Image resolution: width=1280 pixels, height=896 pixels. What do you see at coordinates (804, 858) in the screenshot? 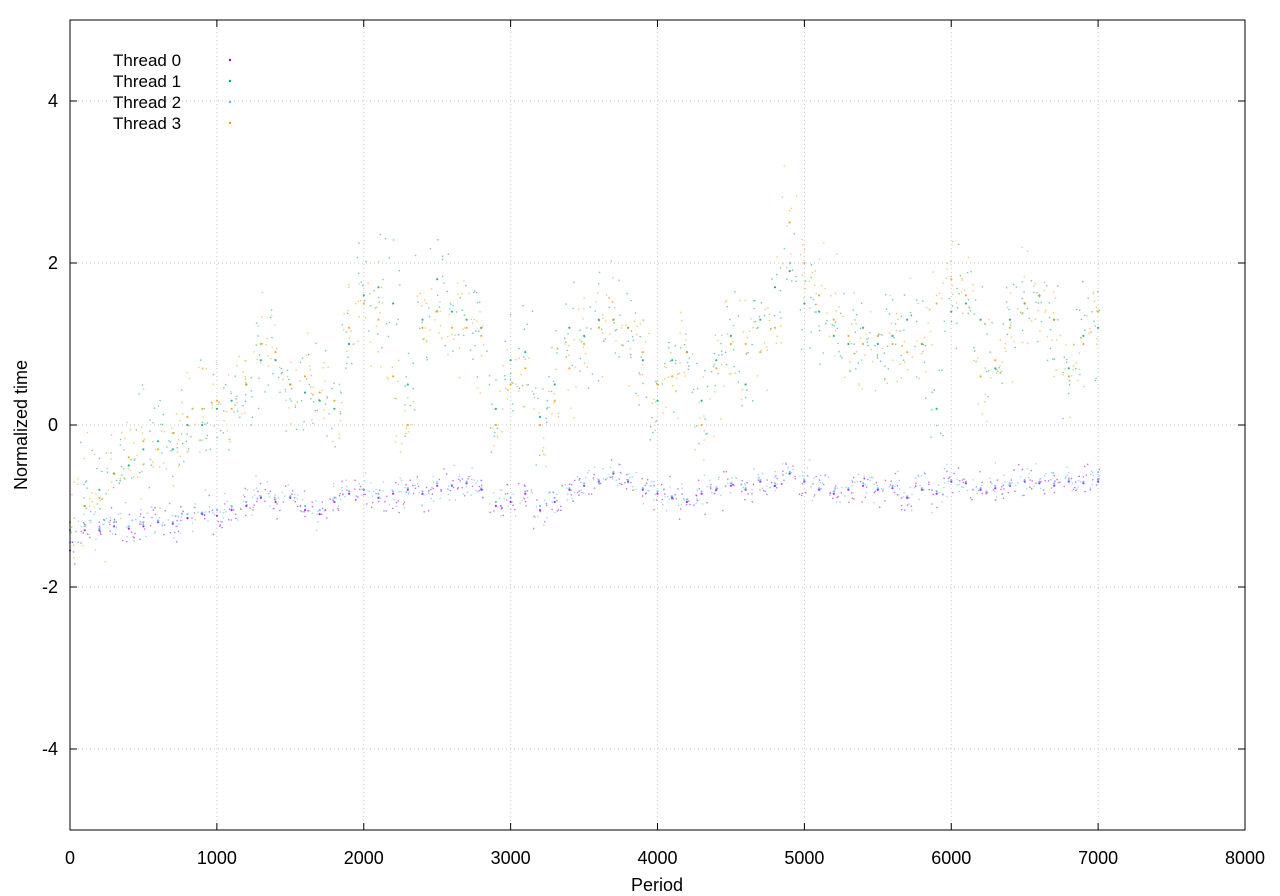
I see `x-tick-label: 5000` at bounding box center [804, 858].